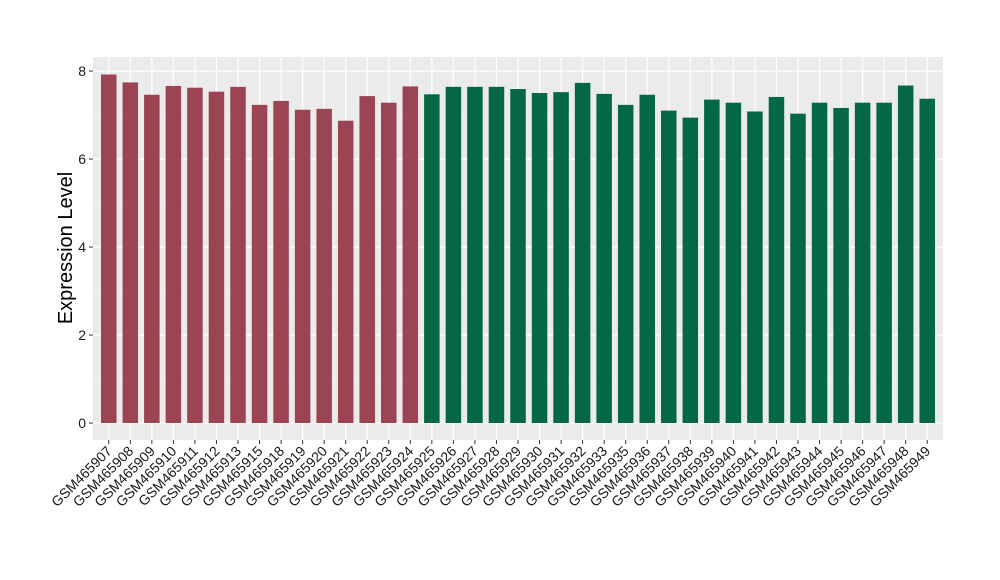 The width and height of the screenshot is (1000, 580). What do you see at coordinates (82, 71) in the screenshot?
I see `y-tick-label: 8` at bounding box center [82, 71].